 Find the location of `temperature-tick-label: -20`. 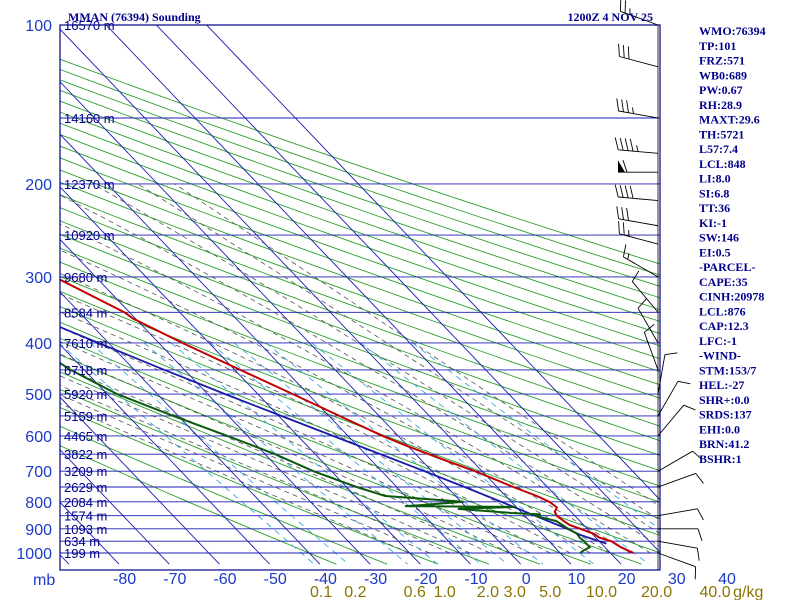

temperature-tick-label: -20 is located at coordinates (425, 579).